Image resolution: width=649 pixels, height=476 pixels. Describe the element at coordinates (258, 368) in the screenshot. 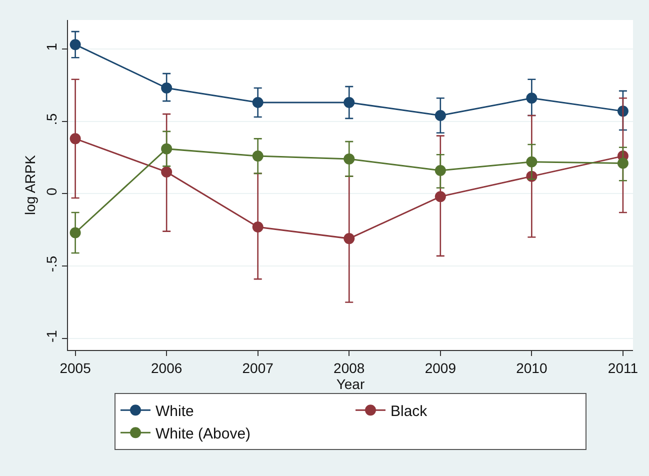

I see `x-tick-label: 2007` at that location.